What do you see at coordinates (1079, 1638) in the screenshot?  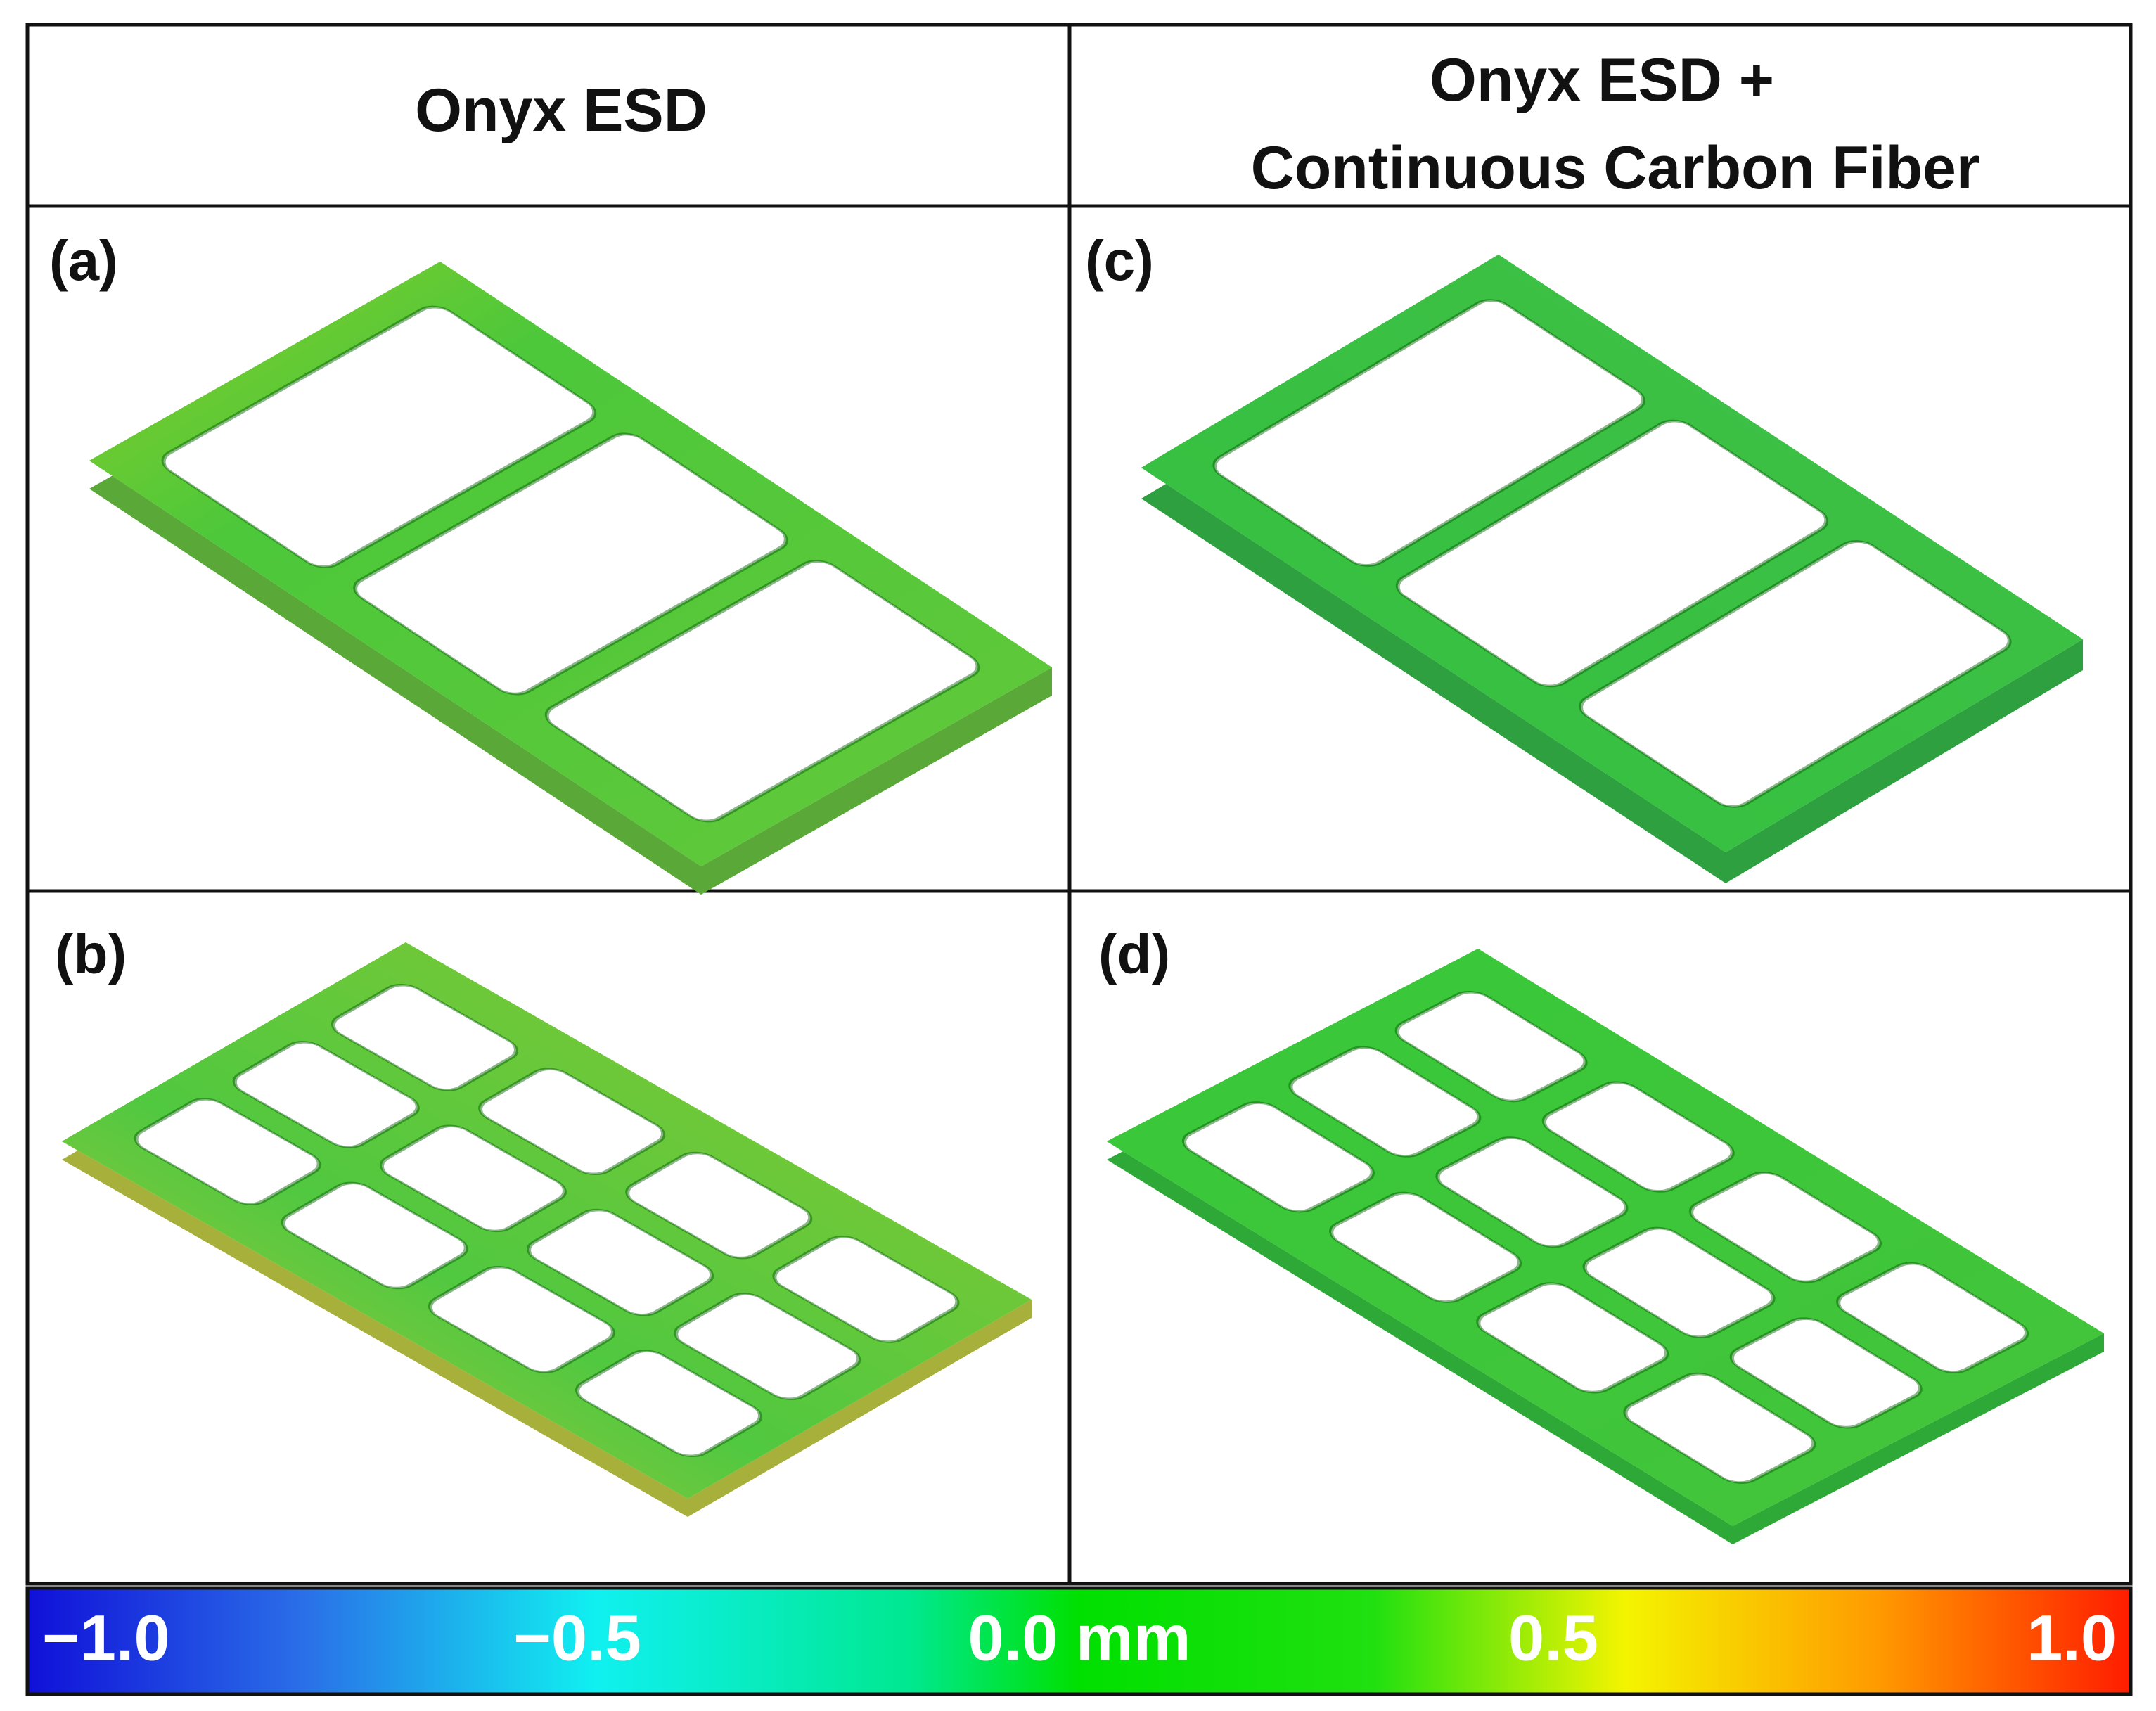 I see `colorbar-label: 0.0 mm` at bounding box center [1079, 1638].